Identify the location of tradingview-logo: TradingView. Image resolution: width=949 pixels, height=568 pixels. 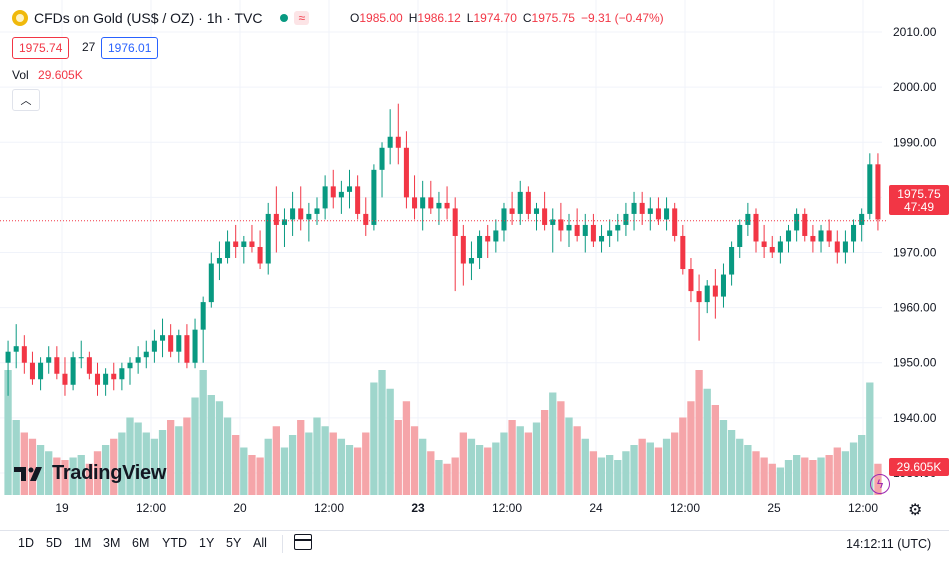
(90, 473).